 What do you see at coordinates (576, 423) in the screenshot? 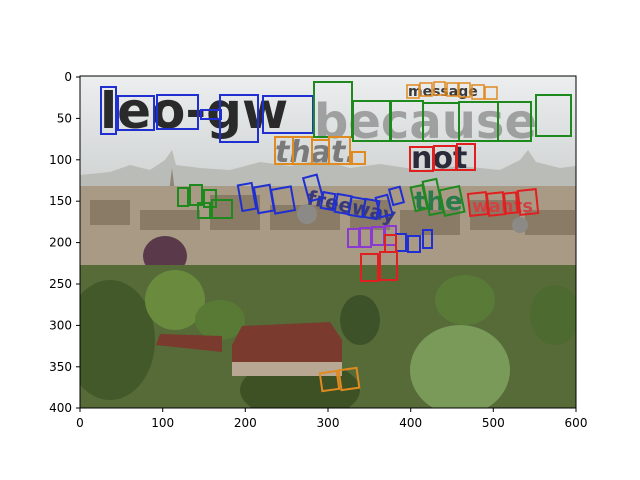
I see `x-tick-label: 600` at bounding box center [576, 423].